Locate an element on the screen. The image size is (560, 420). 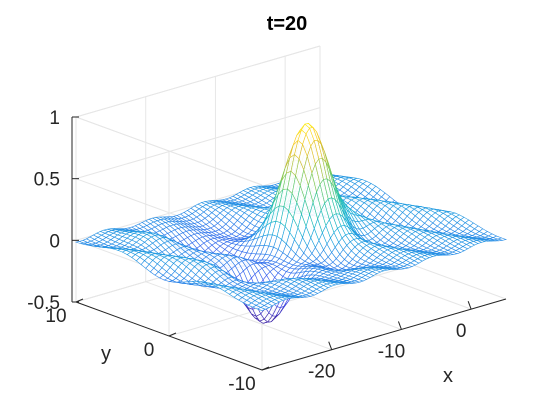
y-tick-label: 10 is located at coordinates (55, 316).